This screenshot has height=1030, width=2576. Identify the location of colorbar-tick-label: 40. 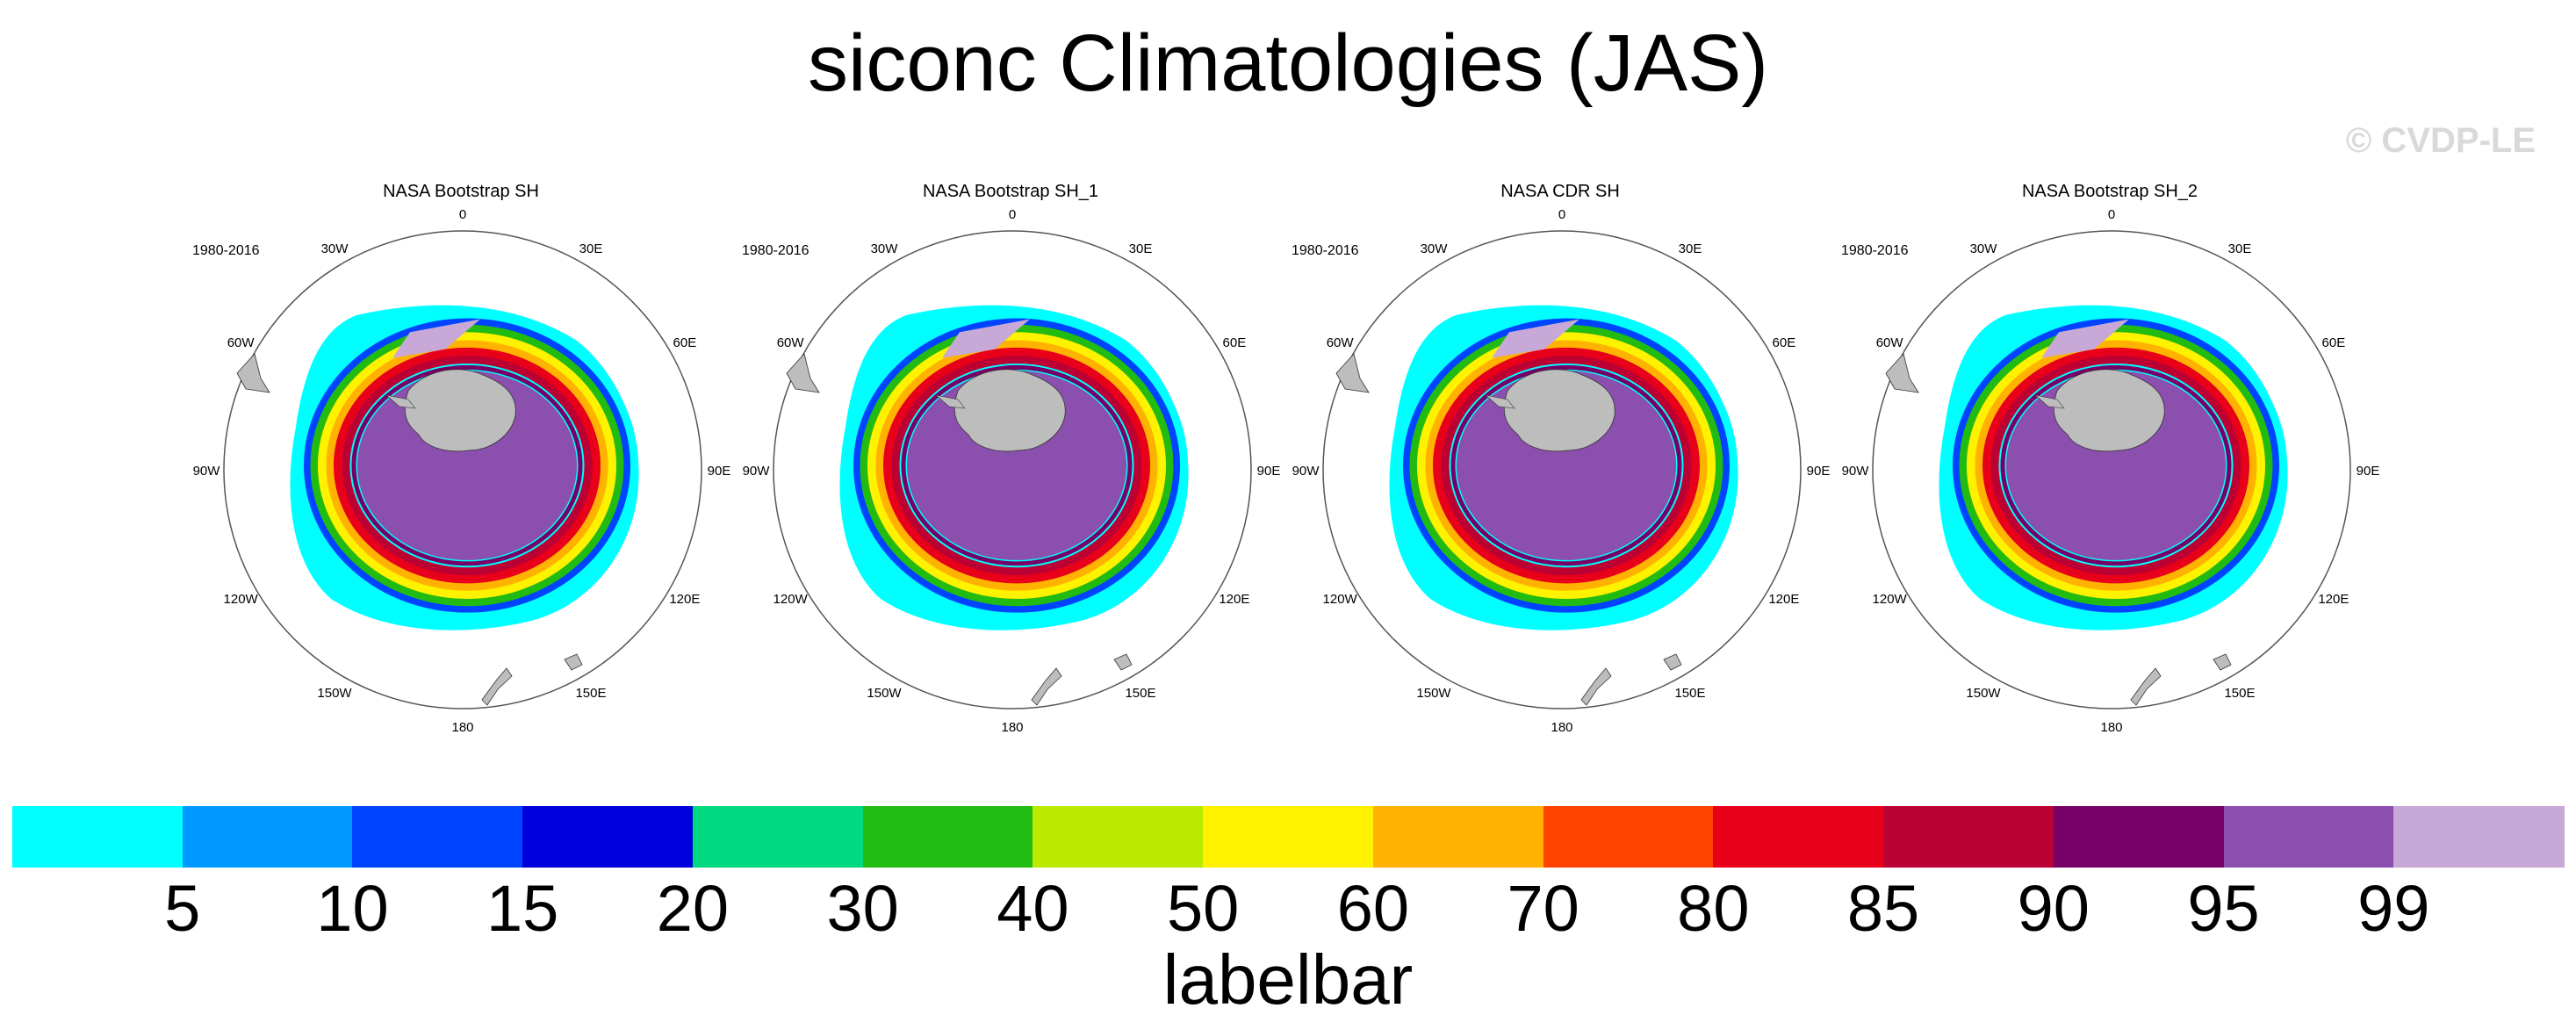
(1033, 908).